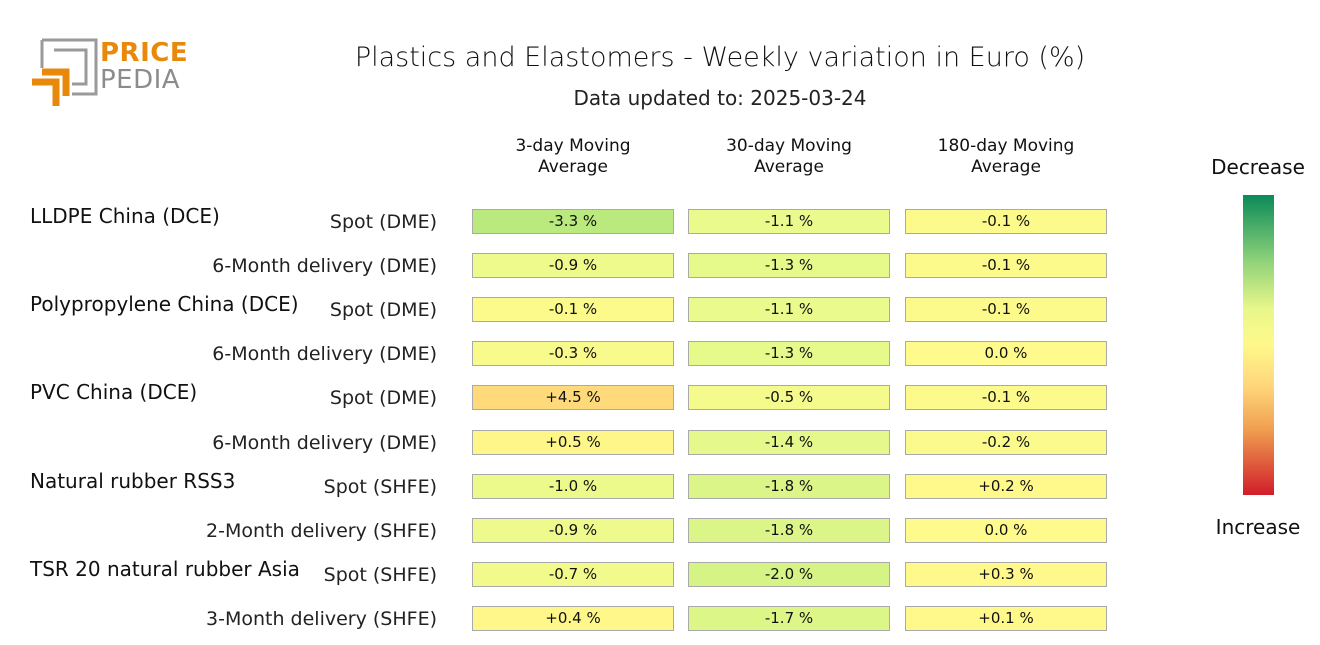 Image resolution: width=1320 pixels, height=645 pixels. What do you see at coordinates (573, 354) in the screenshot?
I see `heatmap-cell: -0.3 %` at bounding box center [573, 354].